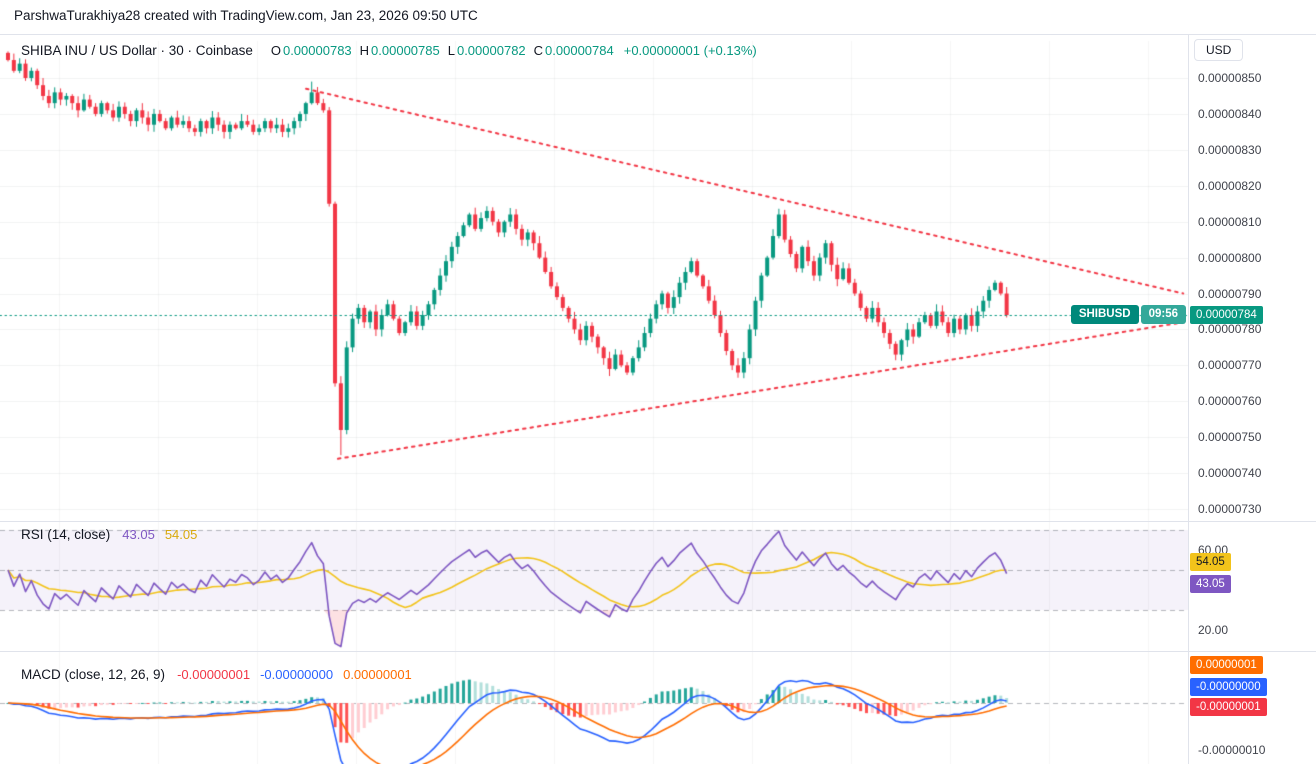 Image resolution: width=1316 pixels, height=764 pixels. I want to click on macd-signal-badge: 0.00000001, so click(1226, 665).